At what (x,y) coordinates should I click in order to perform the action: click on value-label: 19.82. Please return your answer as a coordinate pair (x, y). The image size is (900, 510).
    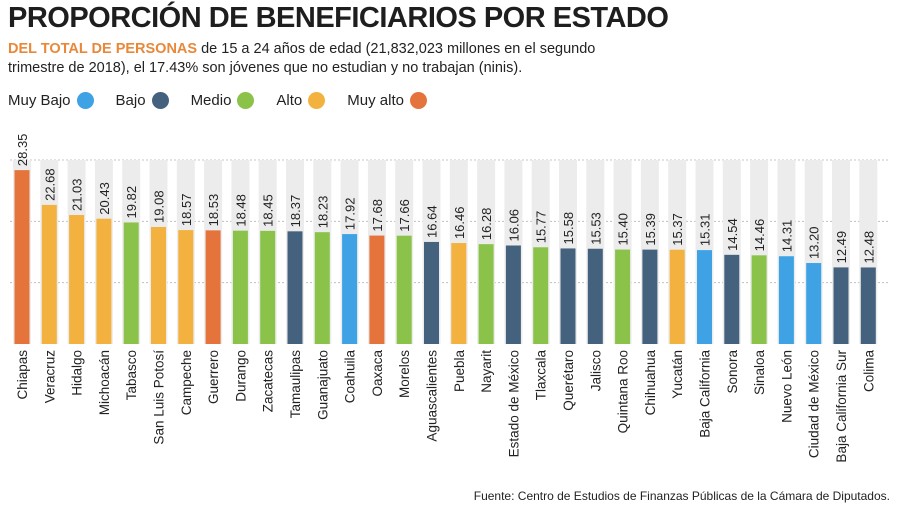
    Looking at the image, I should click on (131, 202).